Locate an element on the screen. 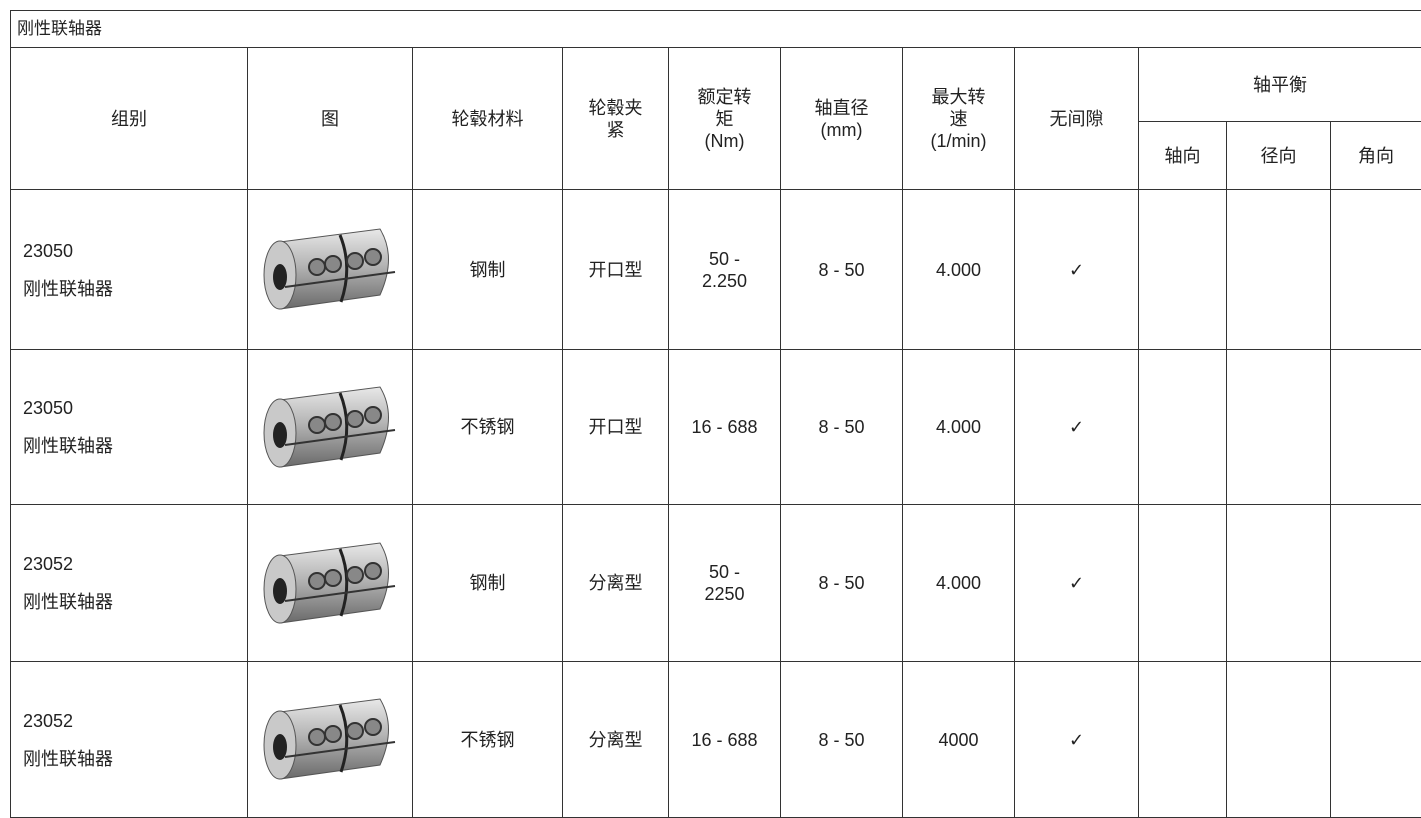  cell-line: 矩 is located at coordinates (724, 118).